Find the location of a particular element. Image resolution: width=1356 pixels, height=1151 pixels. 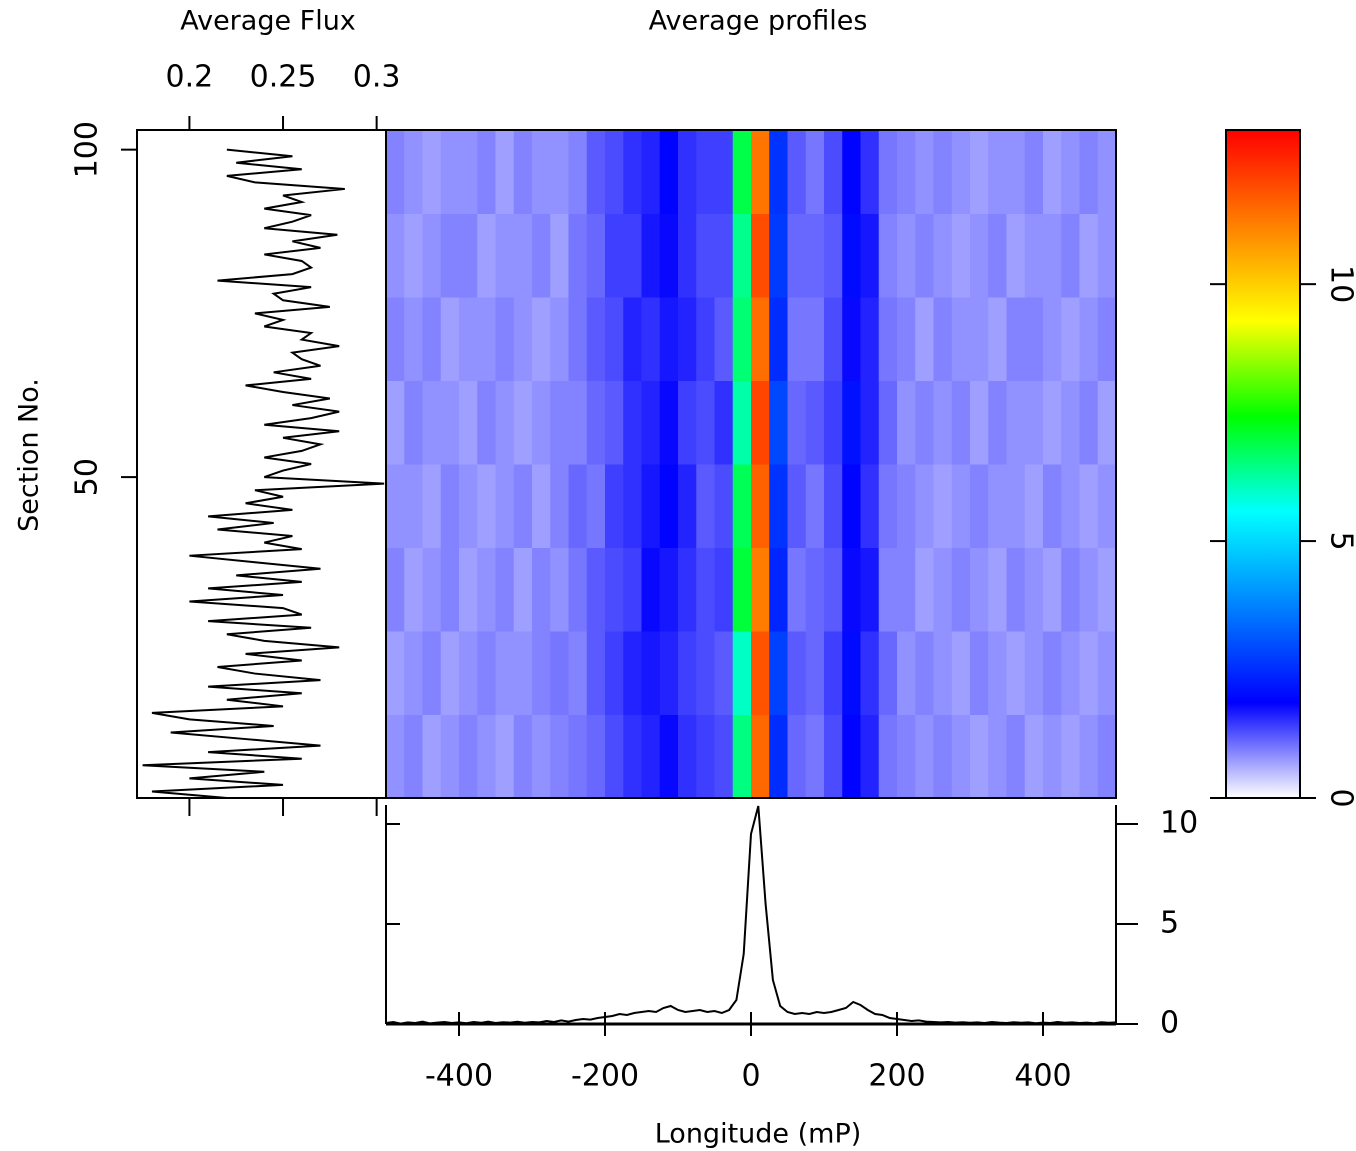

colorbar is located at coordinates (1263, 464).